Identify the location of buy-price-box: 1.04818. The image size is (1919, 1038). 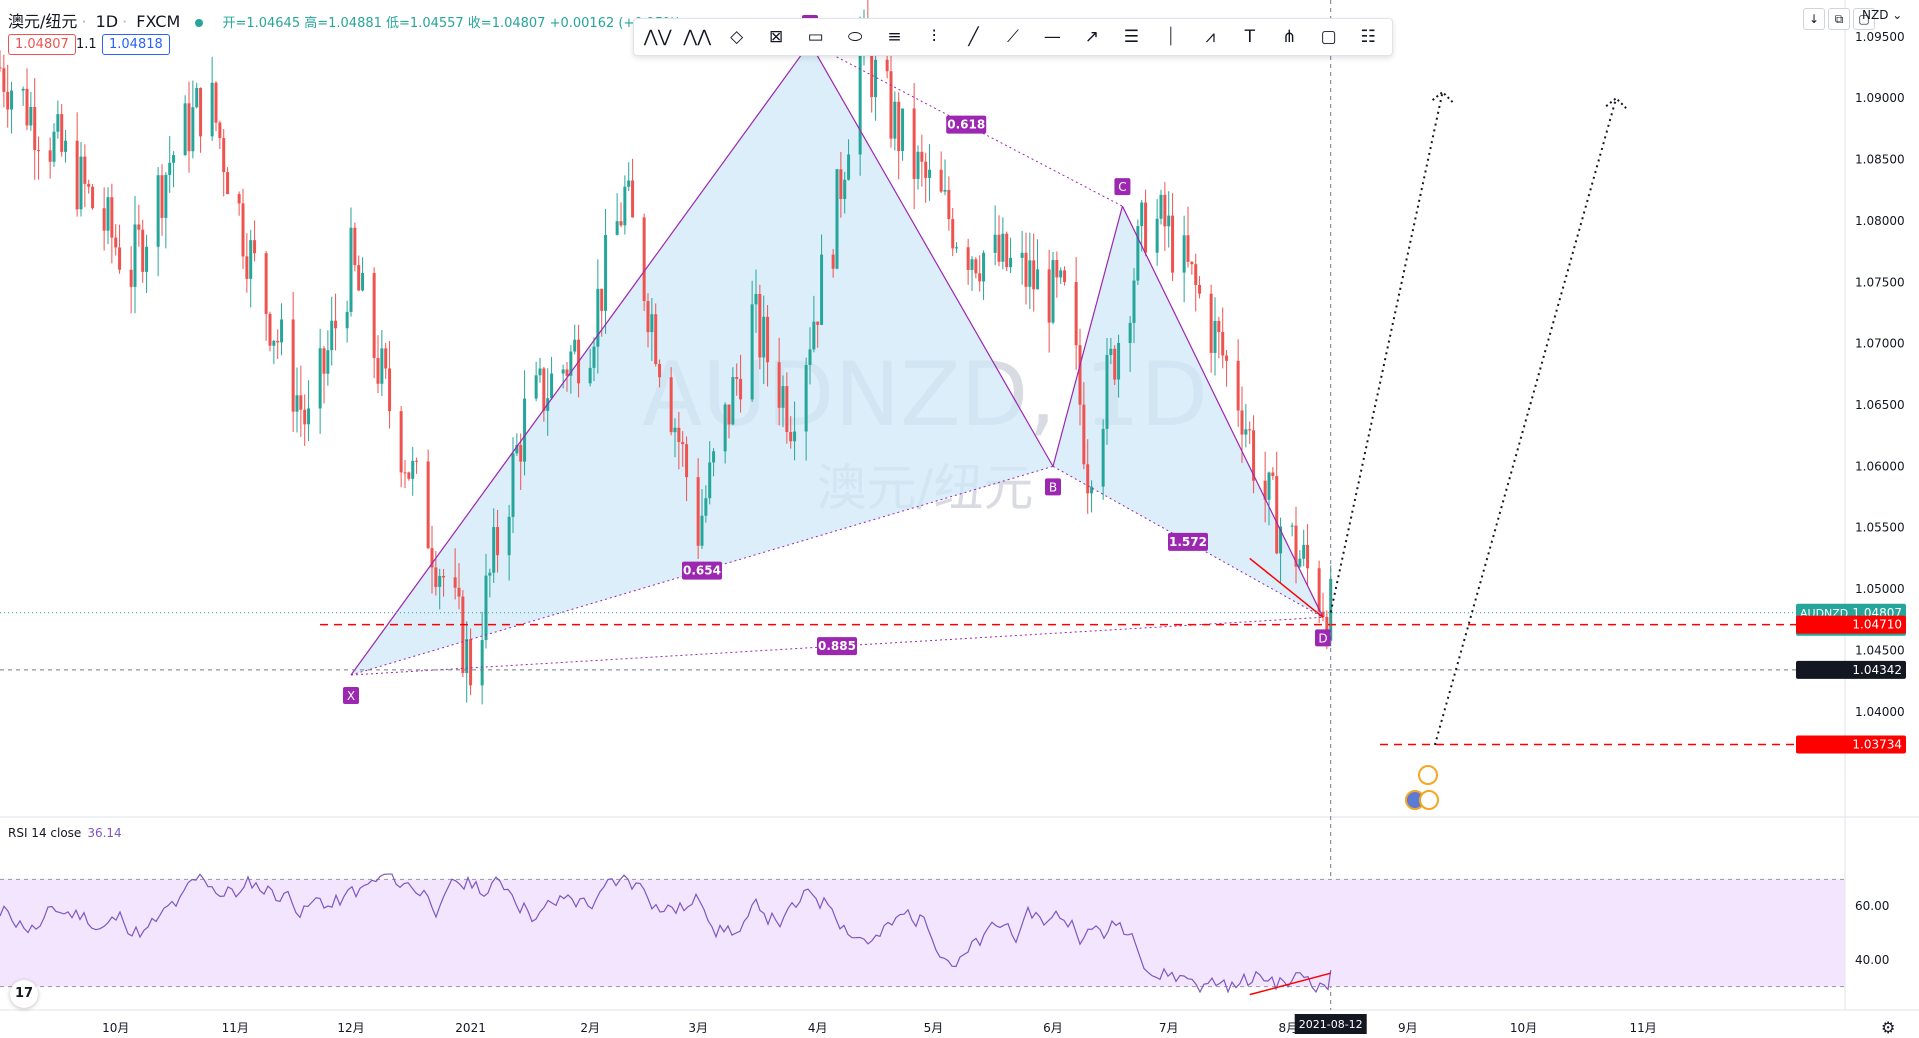
(136, 44).